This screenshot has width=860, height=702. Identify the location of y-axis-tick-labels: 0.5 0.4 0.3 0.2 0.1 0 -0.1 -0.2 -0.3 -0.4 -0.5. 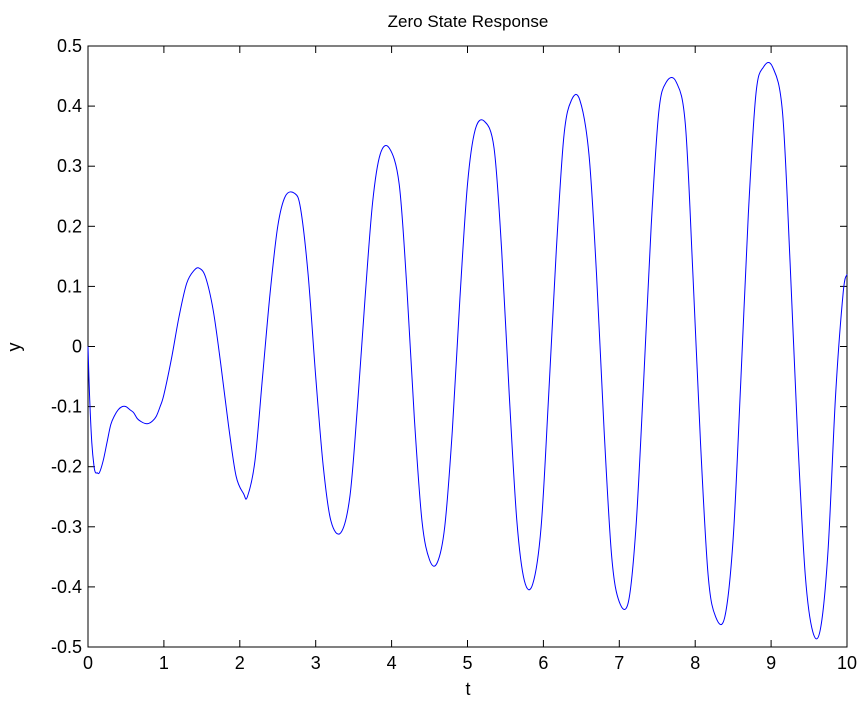
(66, 346).